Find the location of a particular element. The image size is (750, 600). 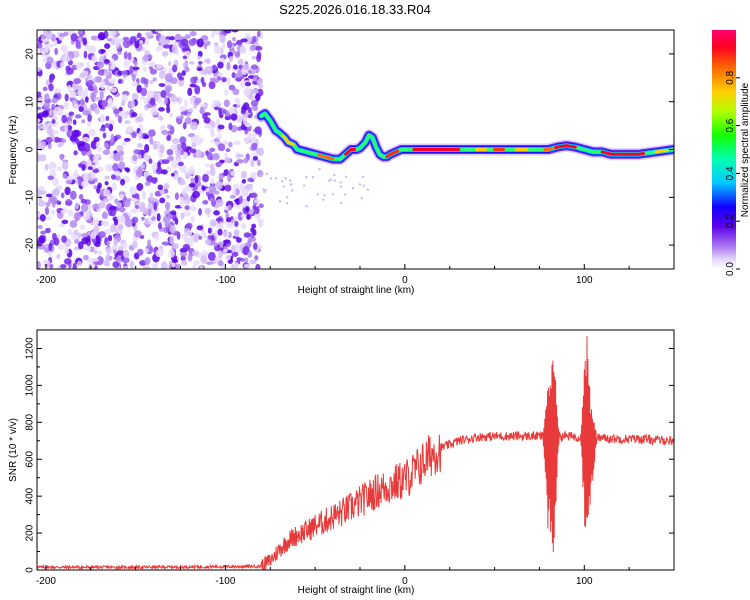

spectrogram-x-tick-label: 0 is located at coordinates (405, 280).